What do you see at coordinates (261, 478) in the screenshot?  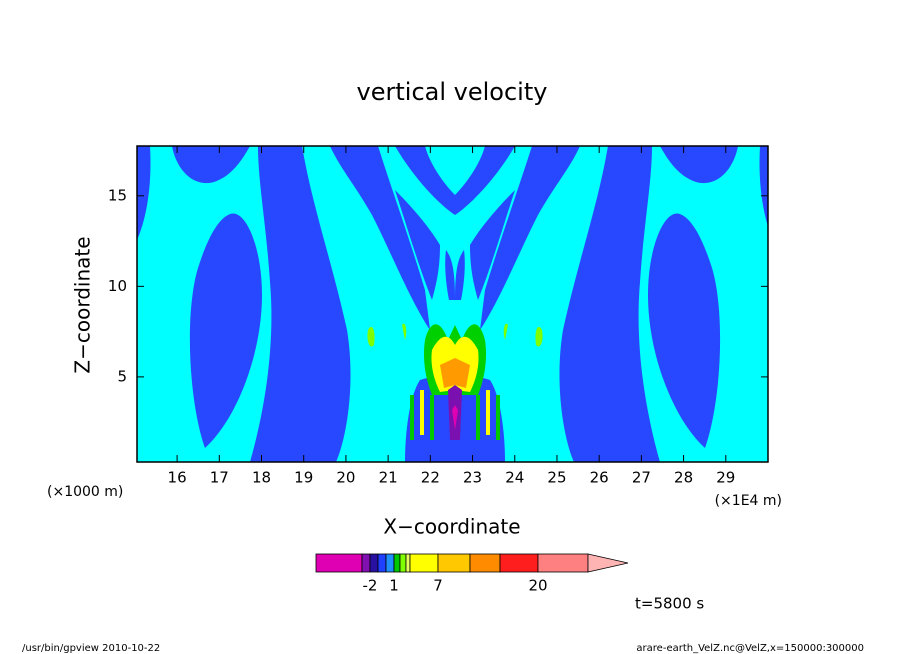 I see `x-tick-label: 18` at bounding box center [261, 478].